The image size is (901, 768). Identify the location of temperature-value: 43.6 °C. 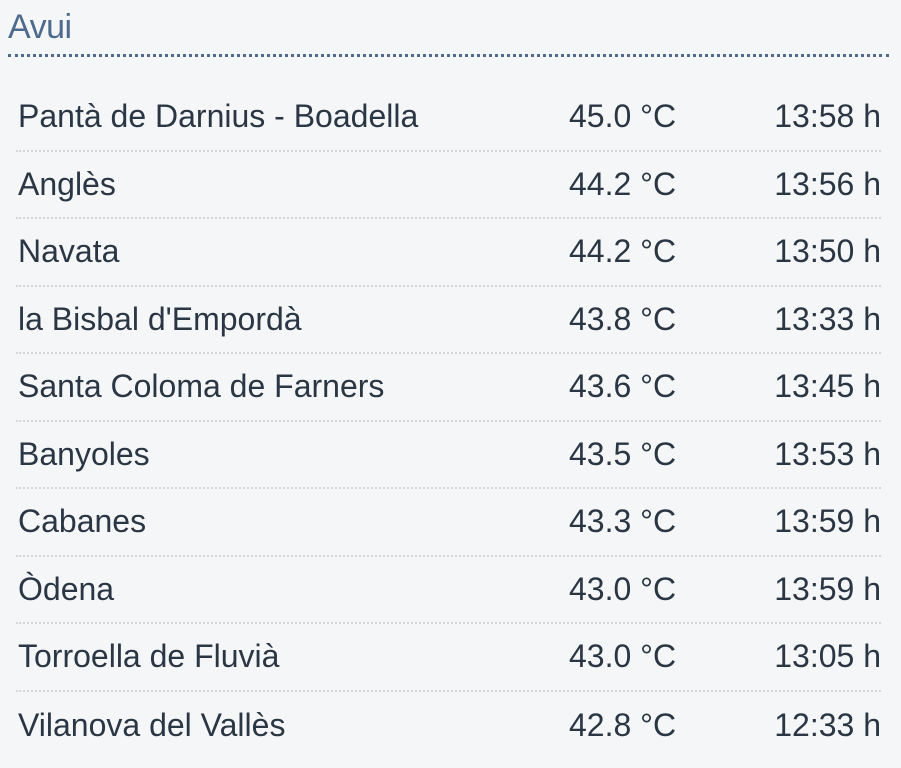
(623, 386).